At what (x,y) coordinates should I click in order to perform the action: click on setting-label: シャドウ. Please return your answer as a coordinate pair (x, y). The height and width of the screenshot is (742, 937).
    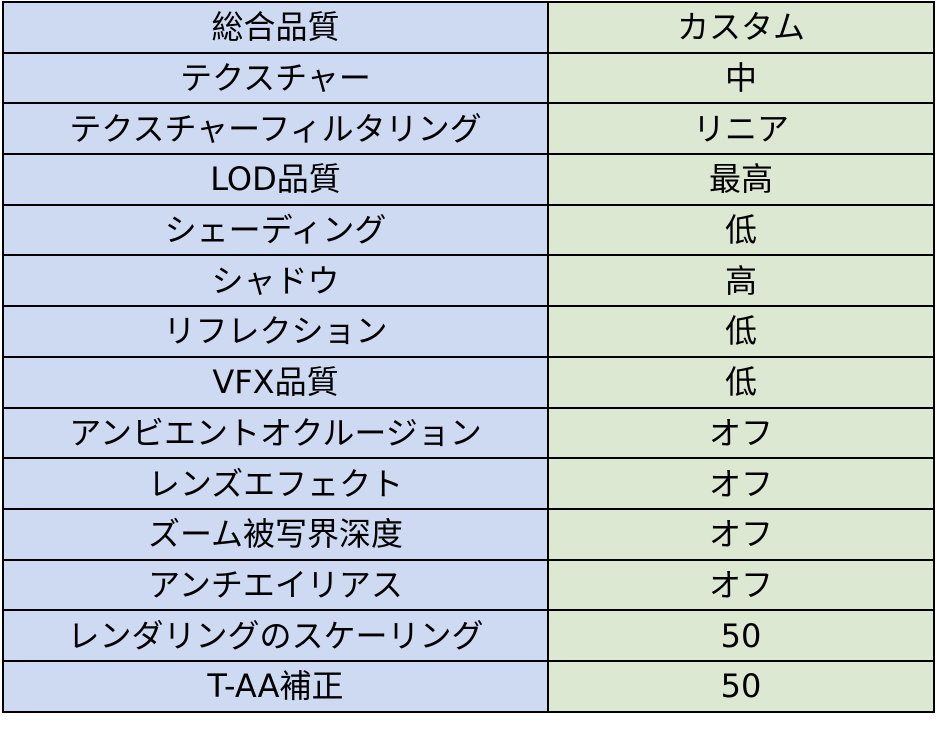
    Looking at the image, I should click on (275, 281).